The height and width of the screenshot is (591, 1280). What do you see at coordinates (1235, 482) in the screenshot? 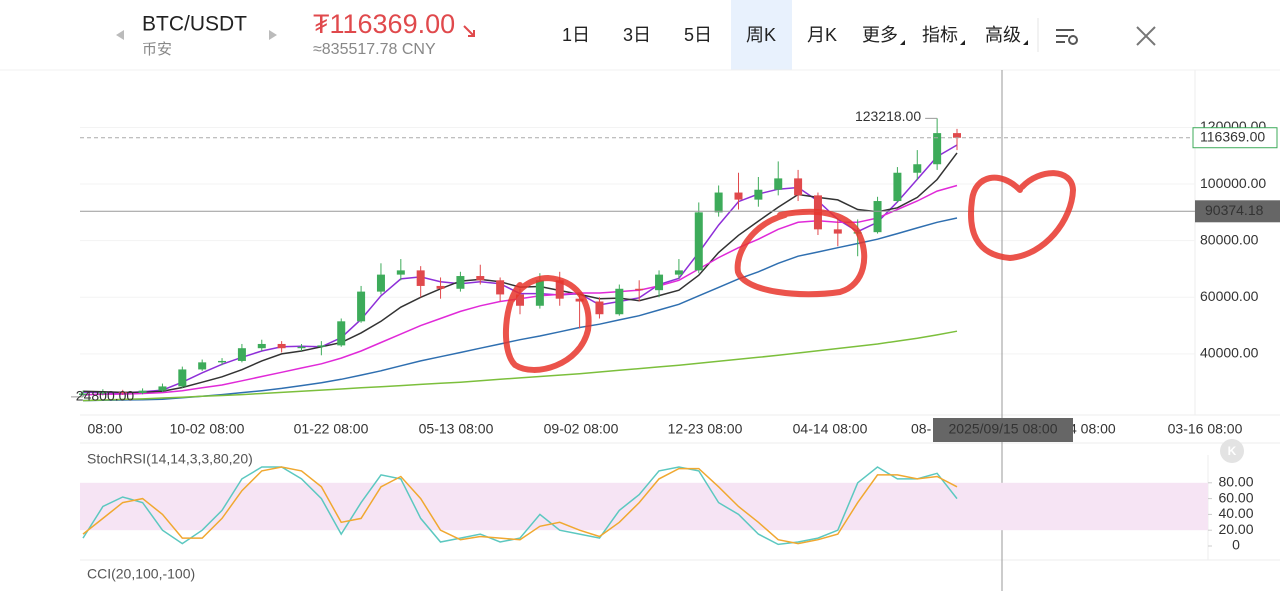
I see `stoch-tick-label: 80.00` at bounding box center [1235, 482].